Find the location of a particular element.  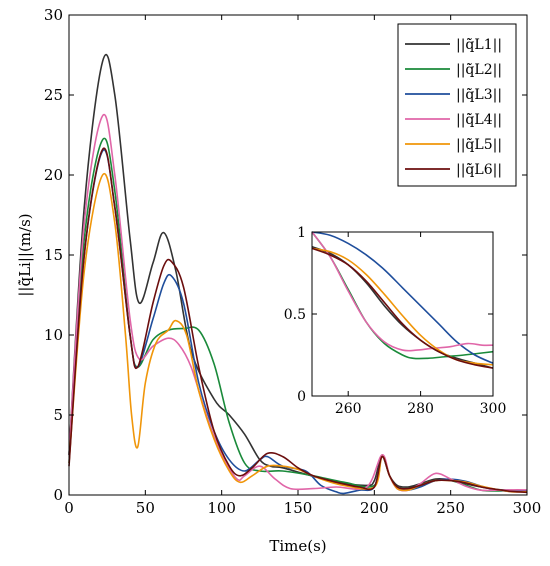

main-y-tick-label: 0 is located at coordinates (58, 495).